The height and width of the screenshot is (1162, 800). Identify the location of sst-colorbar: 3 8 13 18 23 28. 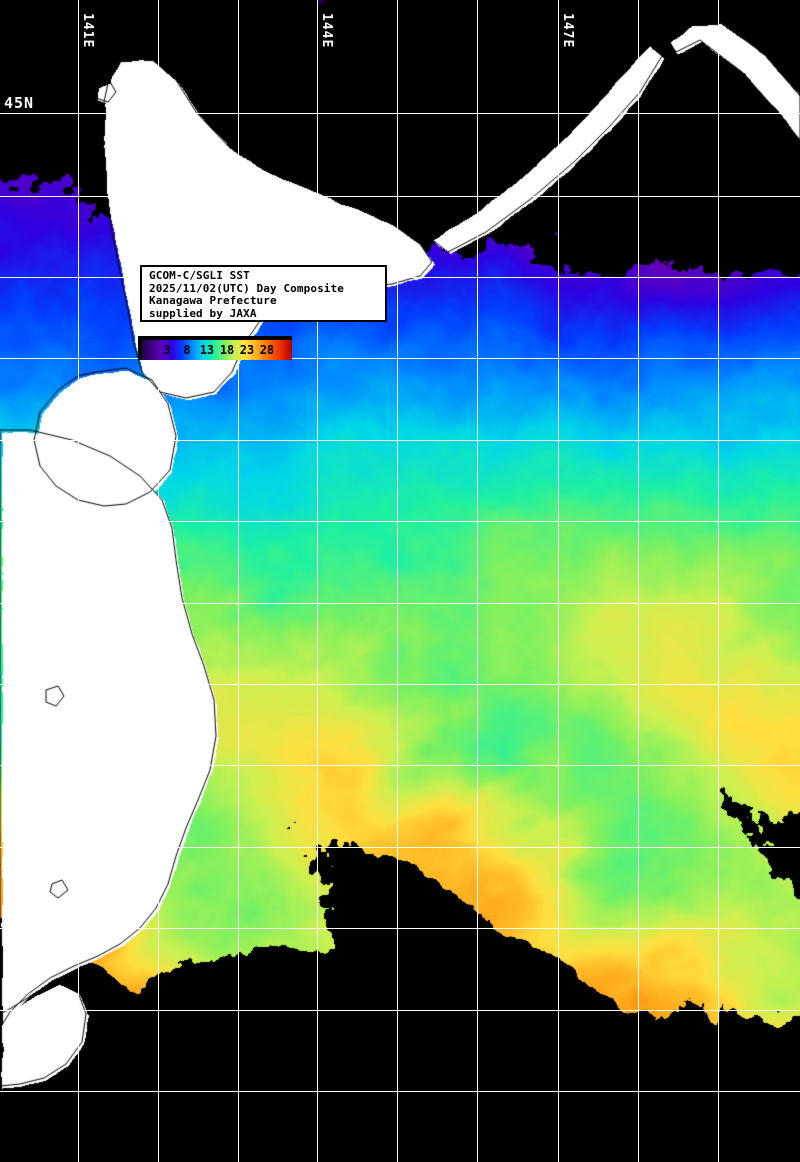
(215, 348).